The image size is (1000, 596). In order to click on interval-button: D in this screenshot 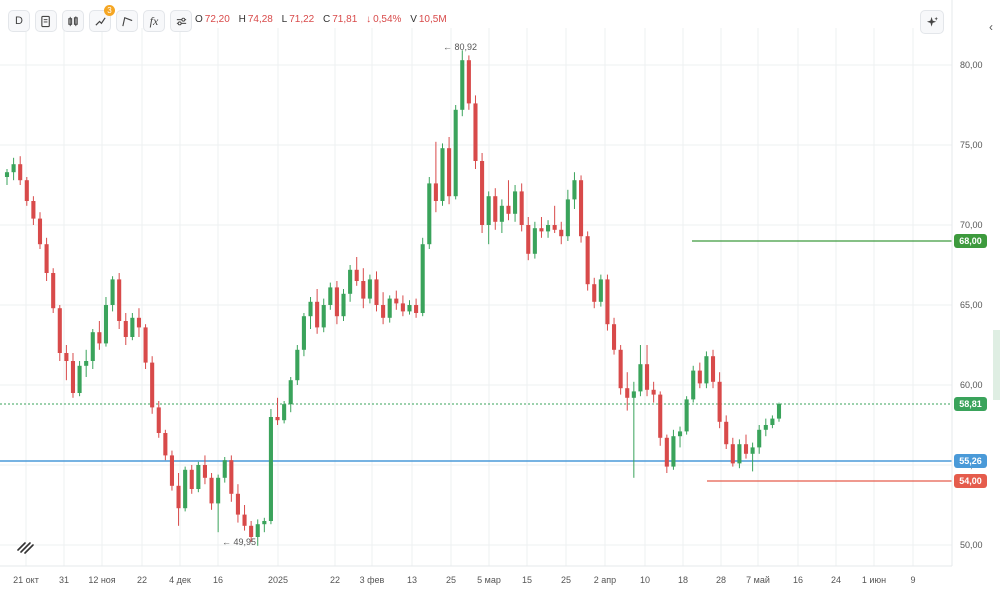, I will do `click(19, 21)`.